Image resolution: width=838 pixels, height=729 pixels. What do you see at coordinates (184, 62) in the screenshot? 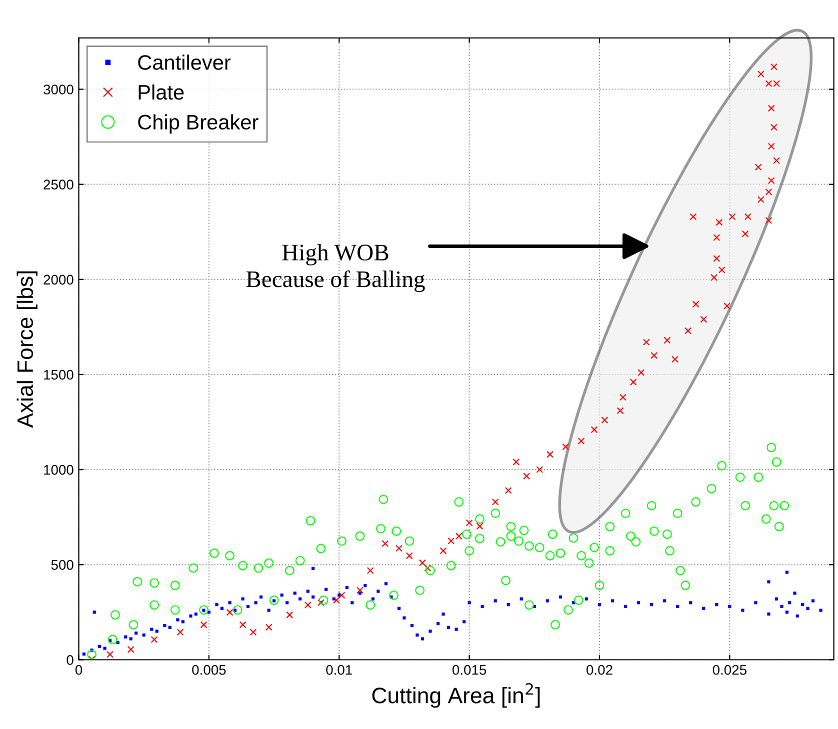
I see `legend-label: Cantilever` at bounding box center [184, 62].